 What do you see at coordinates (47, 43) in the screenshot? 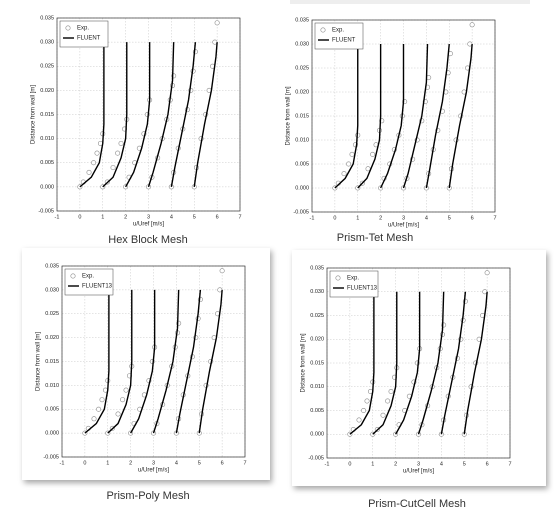
I see `y-tick-label: 0.030` at bounding box center [47, 43].